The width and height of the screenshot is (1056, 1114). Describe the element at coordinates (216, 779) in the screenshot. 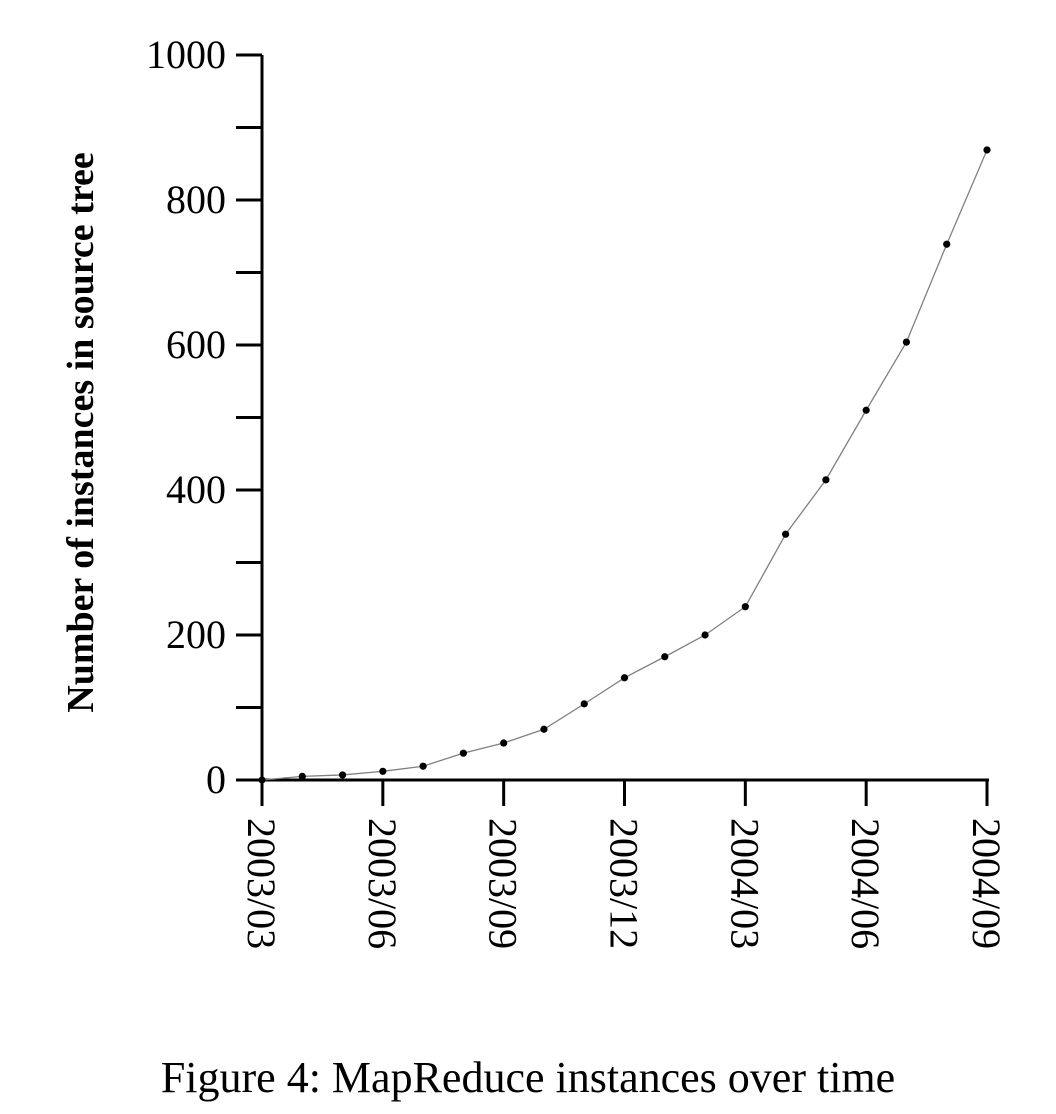

I see `y-tick-label: 0` at that location.